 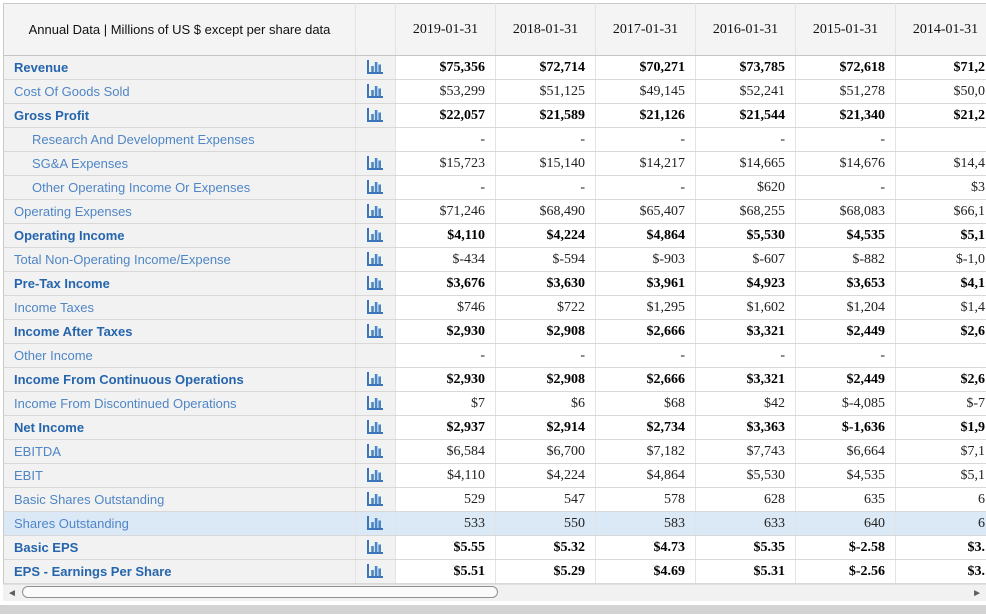 What do you see at coordinates (845, 91) in the screenshot?
I see `value-cell: $51,278` at bounding box center [845, 91].